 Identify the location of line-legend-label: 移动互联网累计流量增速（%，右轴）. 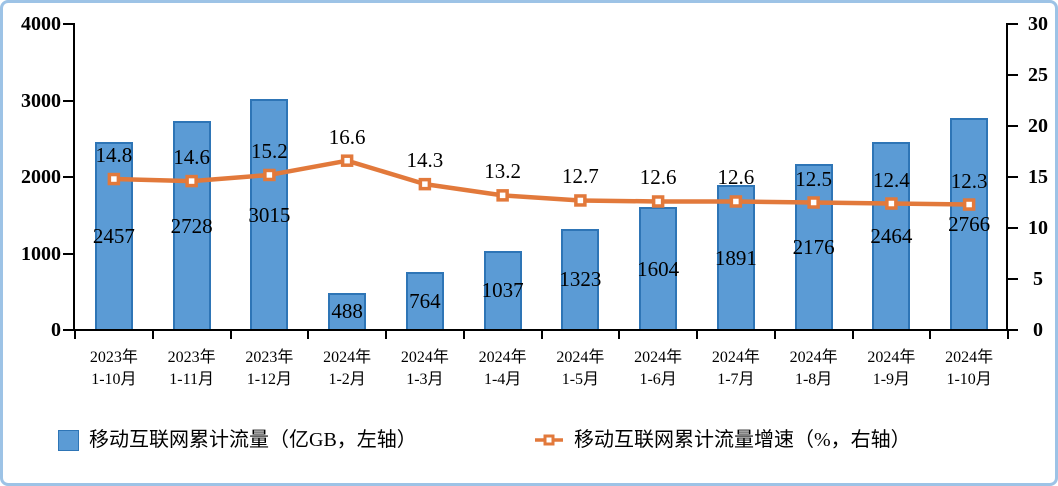
(742, 440).